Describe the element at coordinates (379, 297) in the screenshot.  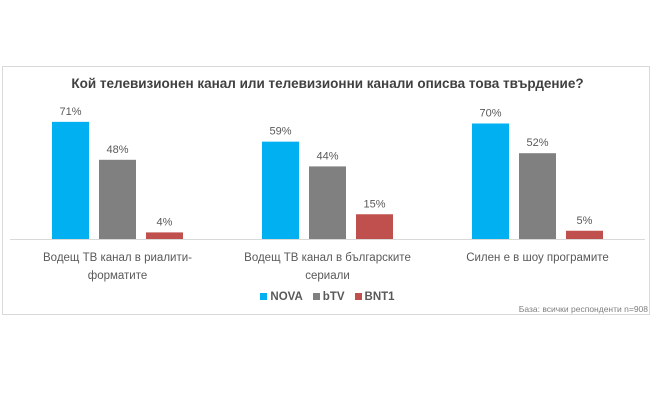
I see `legend-label: BNT1` at that location.